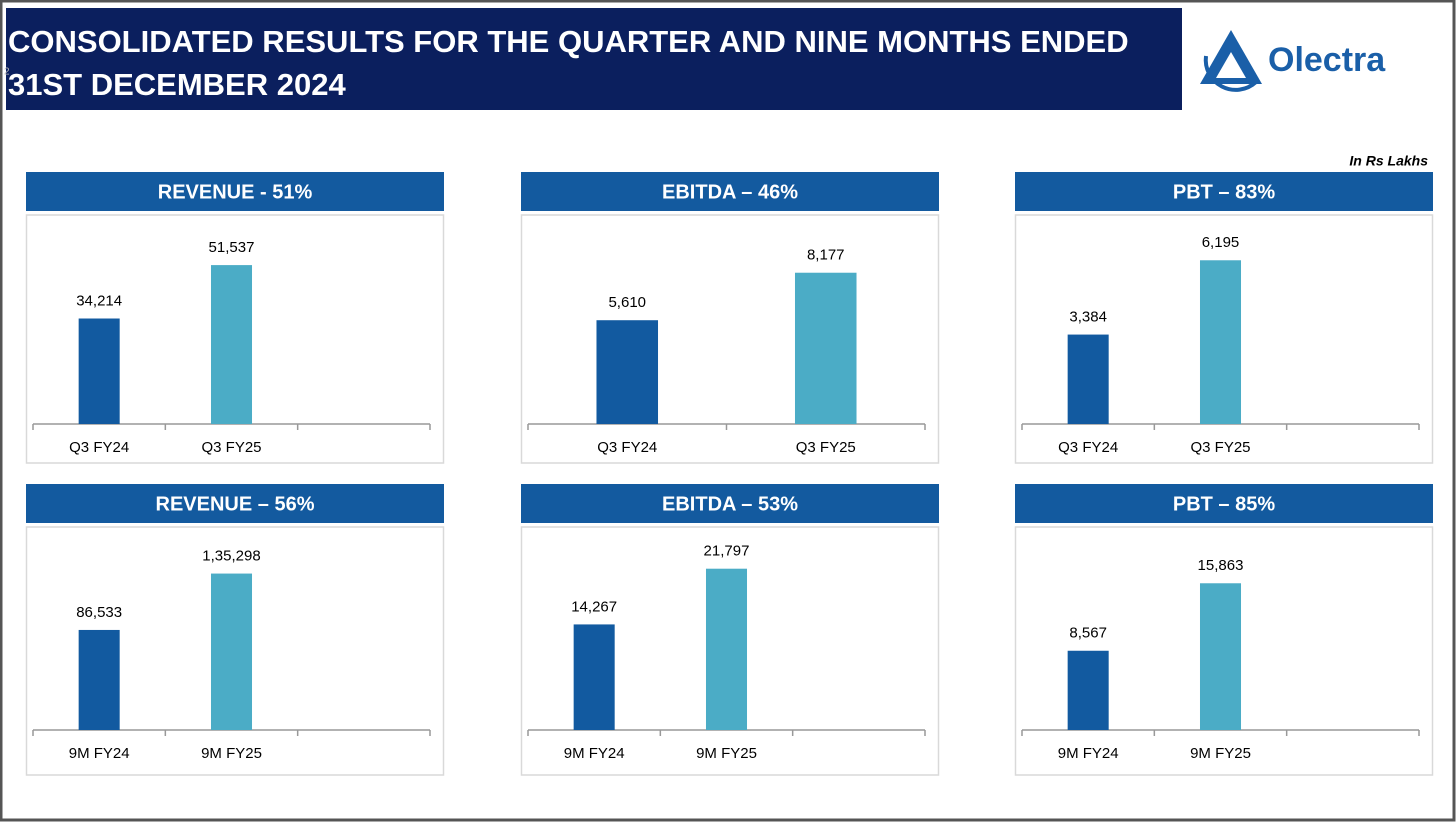  I want to click on data-label: 8,567, so click(1088, 633).